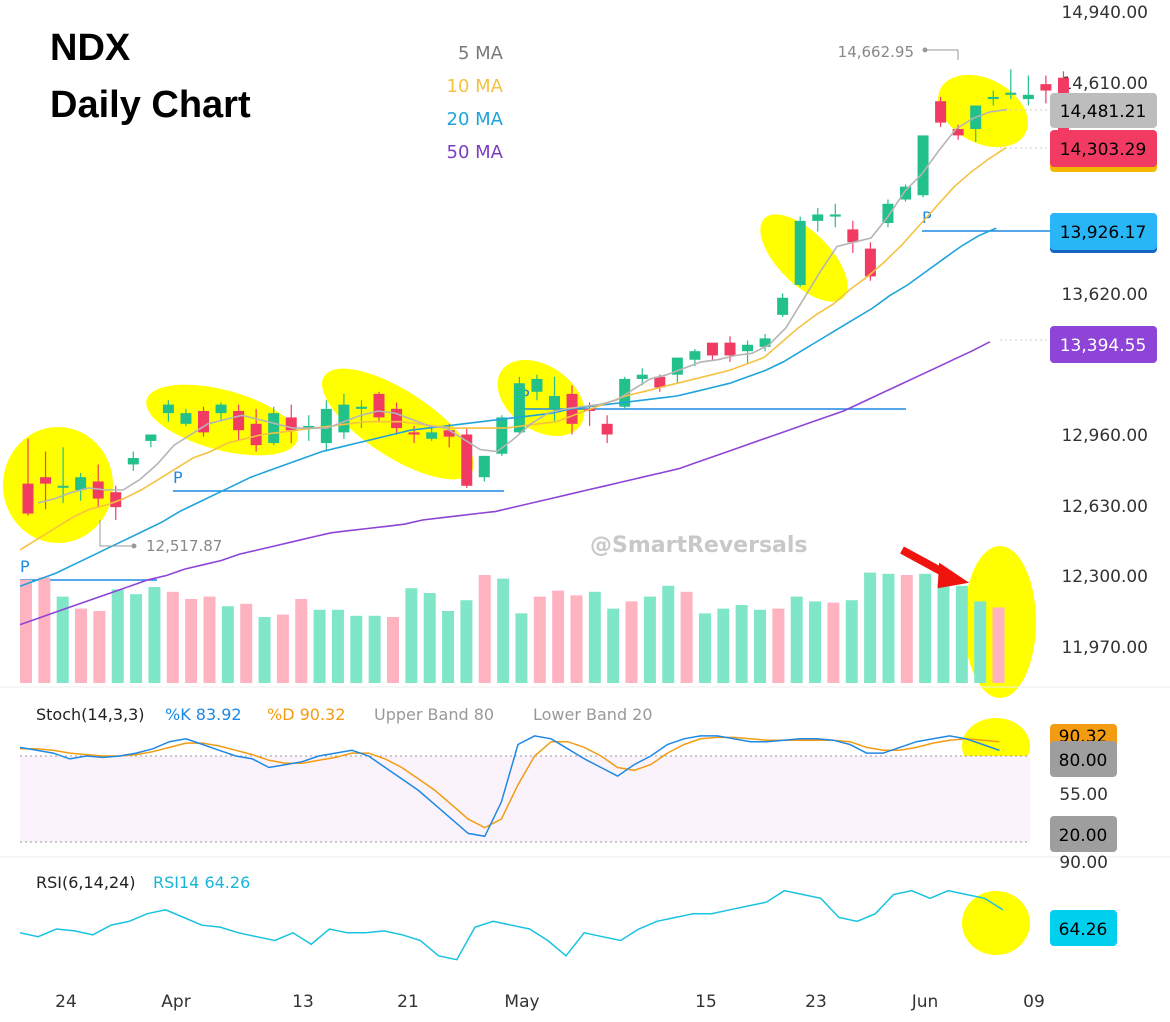 This screenshot has width=1170, height=1022. I want to click on low-value: 12,517.87, so click(184, 546).